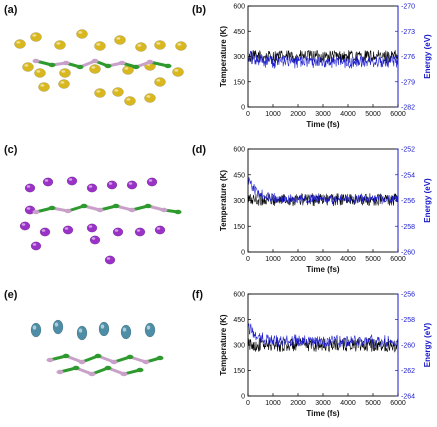 Image resolution: width=437 pixels, height=427 pixels. What do you see at coordinates (239, 32) in the screenshot?
I see `y-tick-label: 450` at bounding box center [239, 32].